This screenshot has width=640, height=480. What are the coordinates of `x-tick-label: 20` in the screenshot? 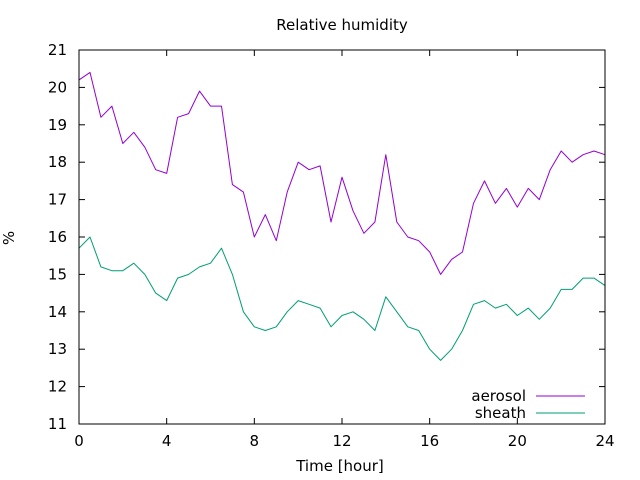 It's located at (517, 441).